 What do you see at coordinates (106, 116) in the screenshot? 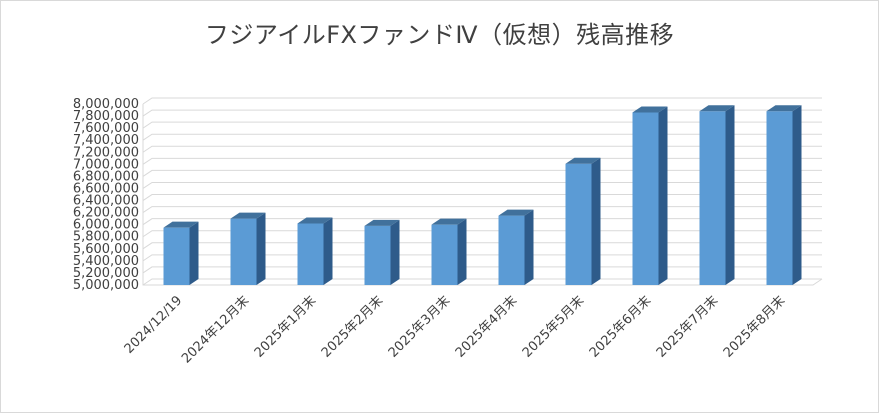
I see `y-tick-label: 7,800,000` at bounding box center [106, 116].